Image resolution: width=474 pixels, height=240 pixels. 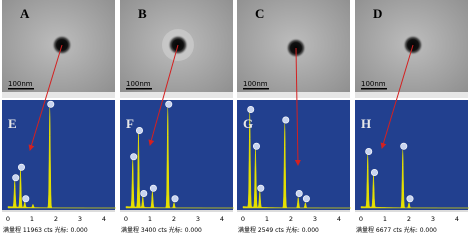 I want to click on spectrum-footer: 满量程 3400 cts 光标: 0.000, so click(x=161, y=230).